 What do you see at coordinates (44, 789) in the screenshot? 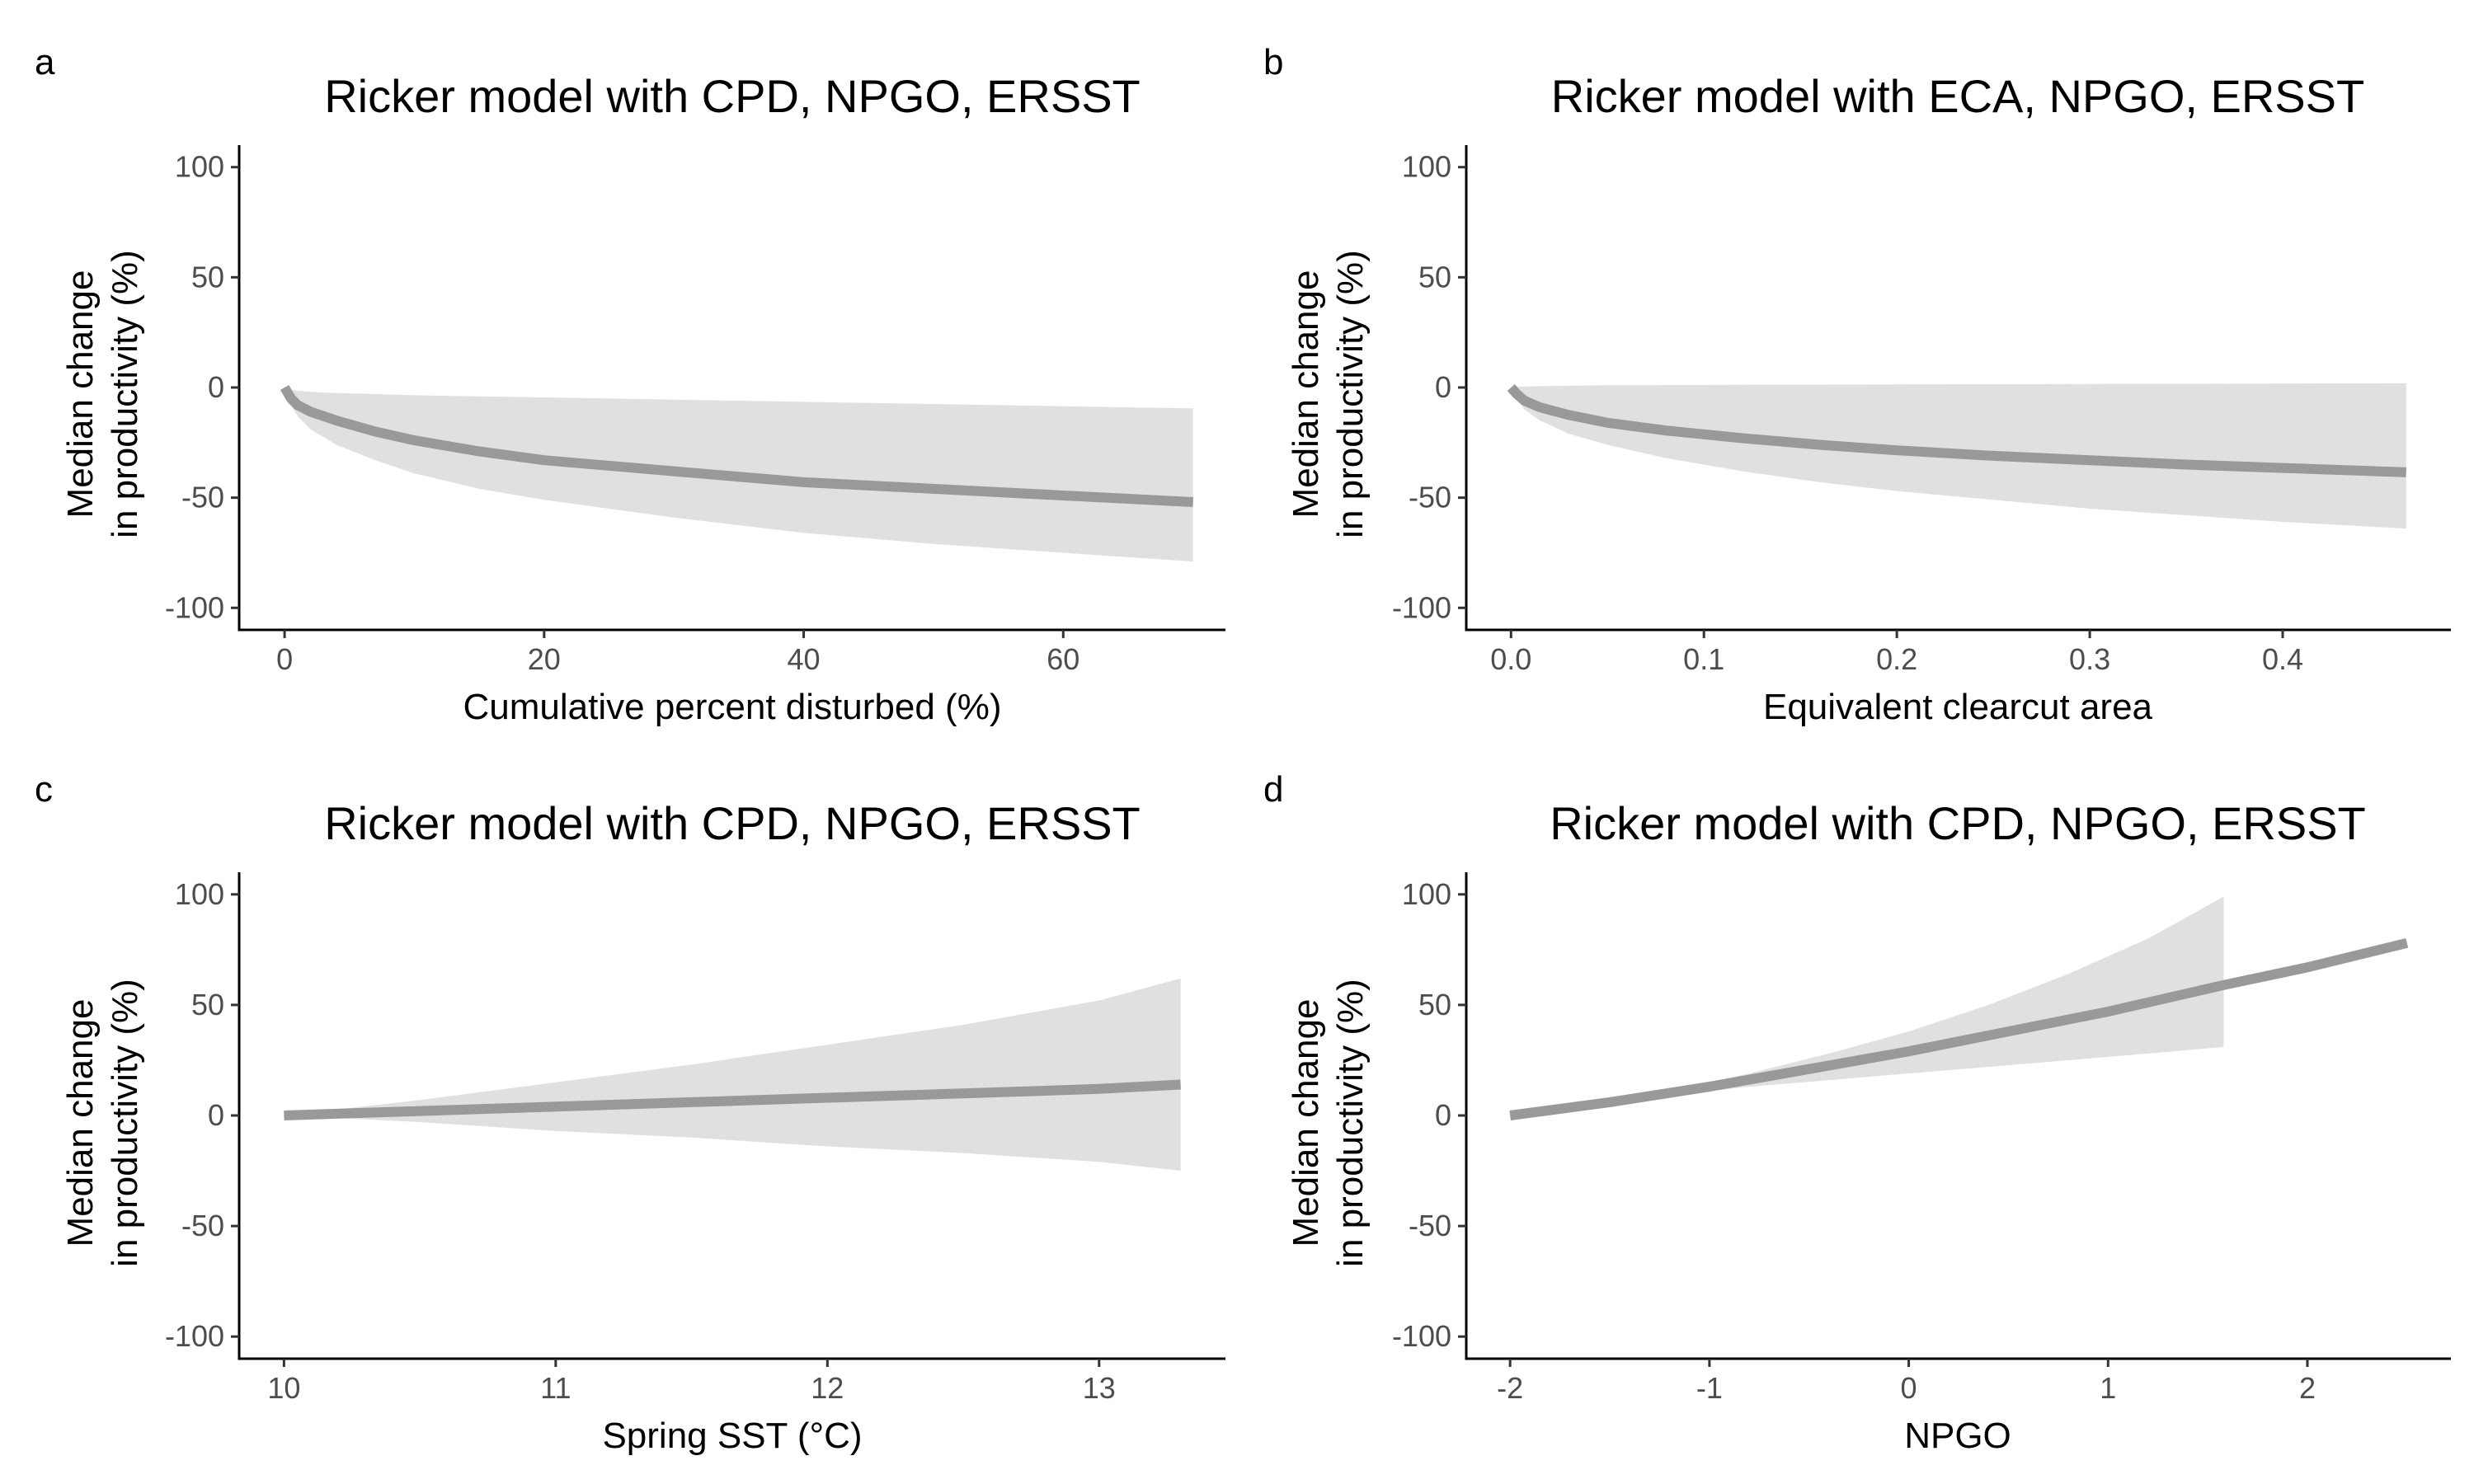
I see `panel-letter: c` at bounding box center [44, 789].